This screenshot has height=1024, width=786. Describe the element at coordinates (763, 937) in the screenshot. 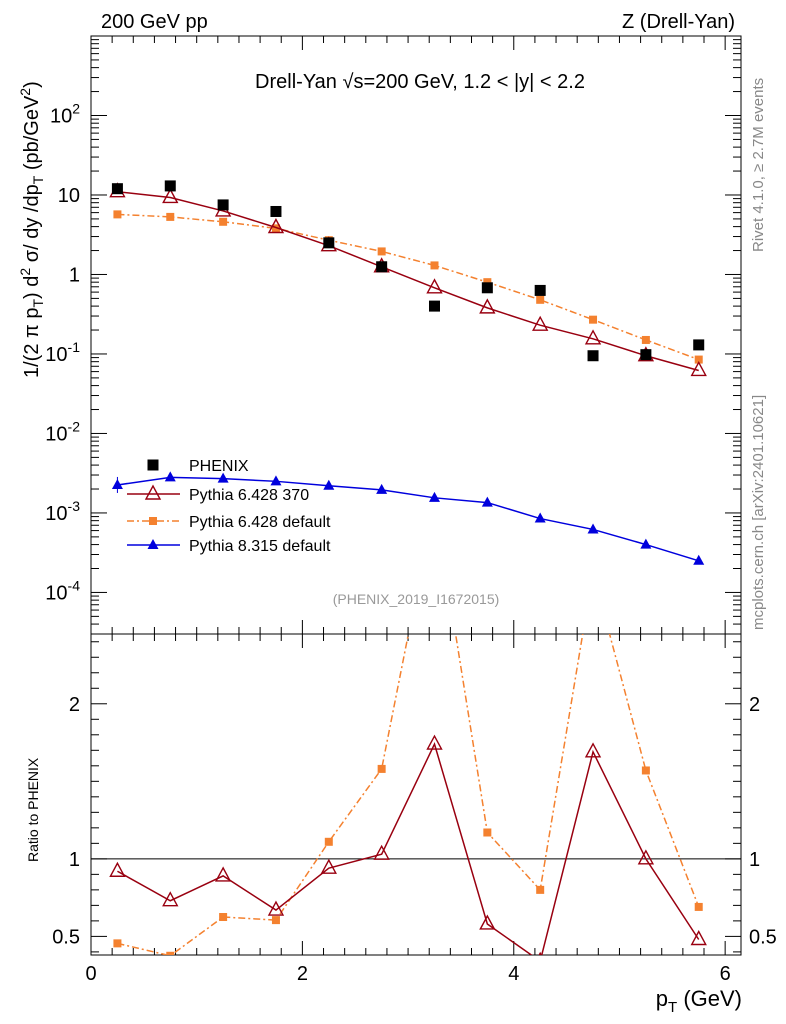

I see `ratio-tick-label-right: 0.5` at that location.